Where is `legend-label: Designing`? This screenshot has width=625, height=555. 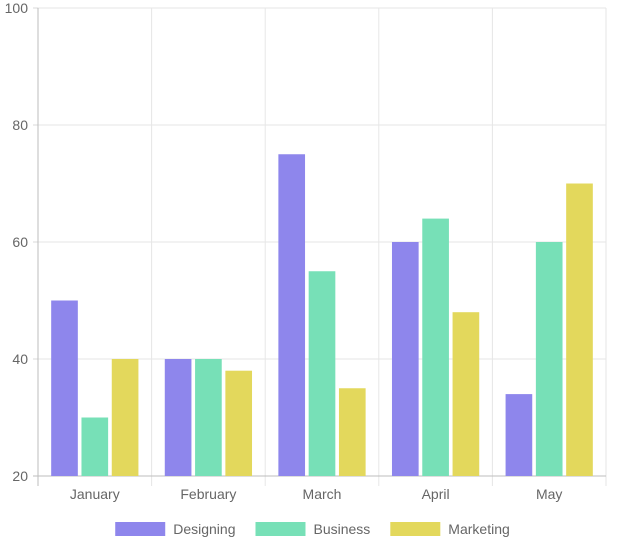
legend-label: Designing is located at coordinates (204, 529).